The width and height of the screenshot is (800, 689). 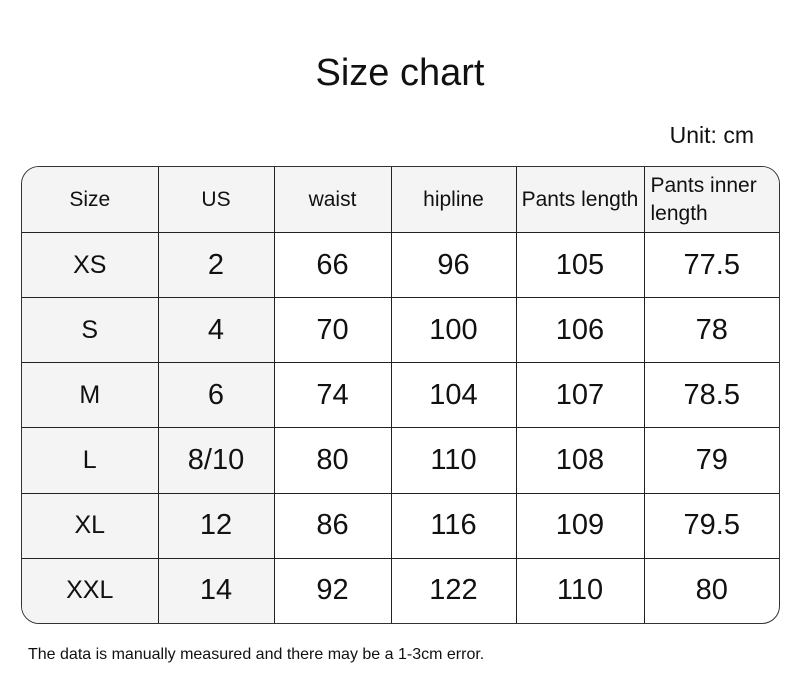 What do you see at coordinates (580, 525) in the screenshot?
I see `table-cell: 109` at bounding box center [580, 525].